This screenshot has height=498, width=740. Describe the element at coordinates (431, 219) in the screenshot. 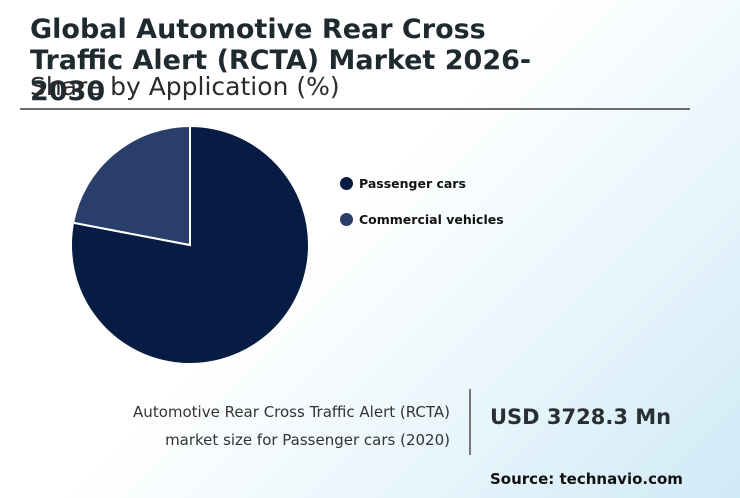

I see `legend-label-commercial-vehicles: Commercial vehicles` at that location.